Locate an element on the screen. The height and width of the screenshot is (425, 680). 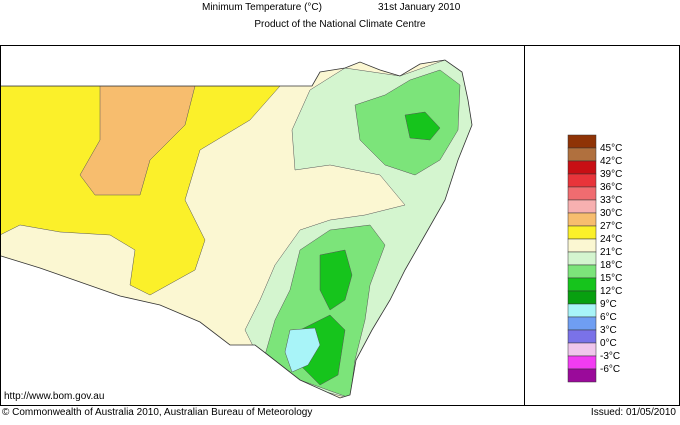
legend-label: -3°C is located at coordinates (610, 356).